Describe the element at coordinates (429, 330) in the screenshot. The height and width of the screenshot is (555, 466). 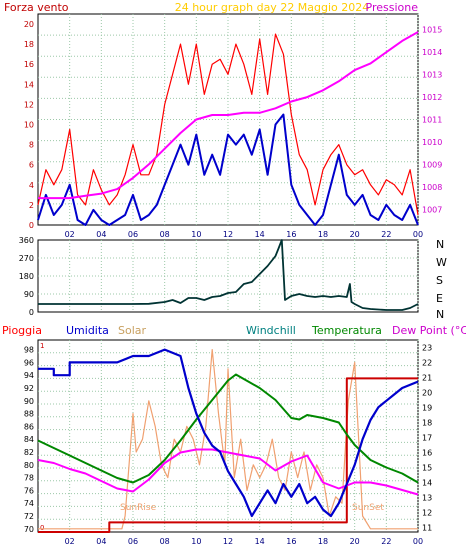
I see `legend-dewpoint: Dew Point (°C)` at that location.